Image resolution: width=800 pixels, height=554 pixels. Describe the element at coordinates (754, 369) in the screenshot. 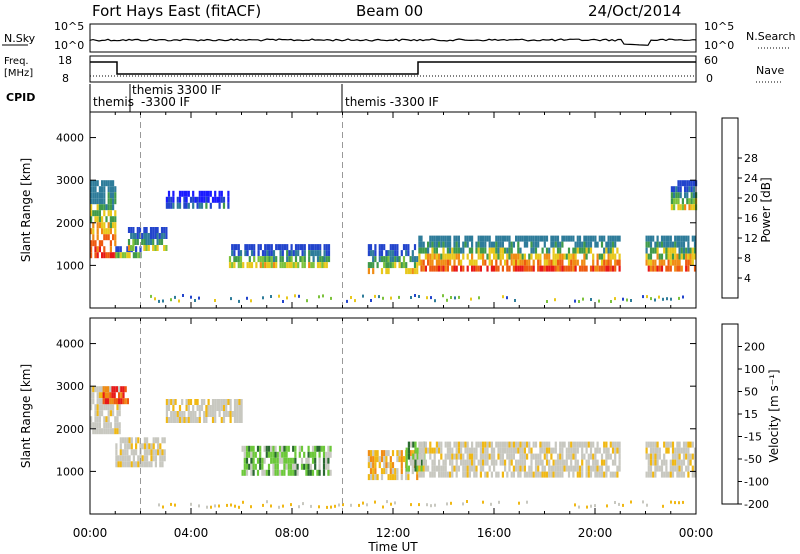

I see `colorbar-tick-label: 100` at that location.